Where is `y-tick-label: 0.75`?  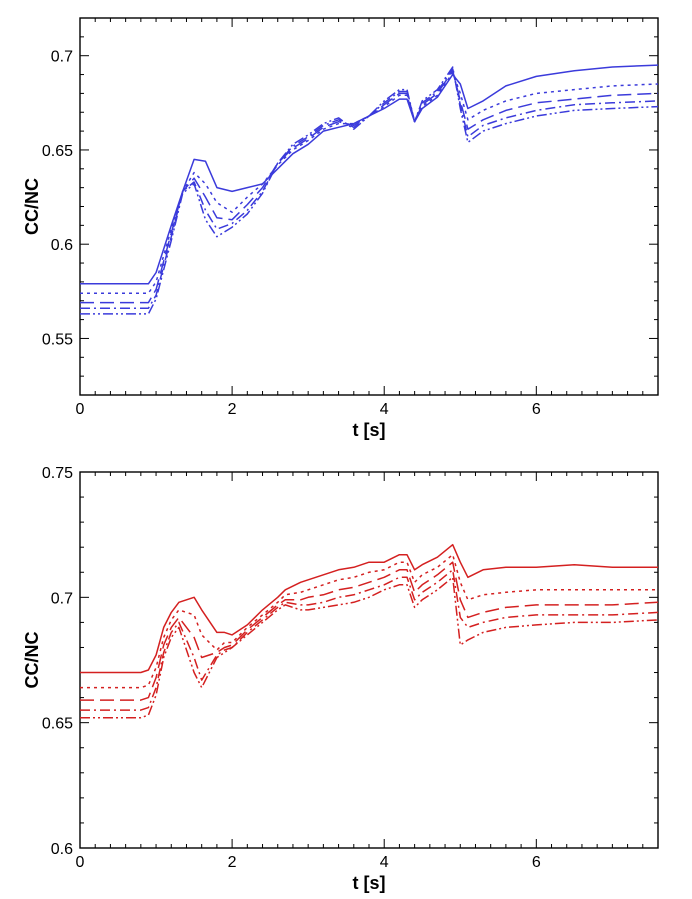
y-tick-label: 0.75 is located at coordinates (57, 473).